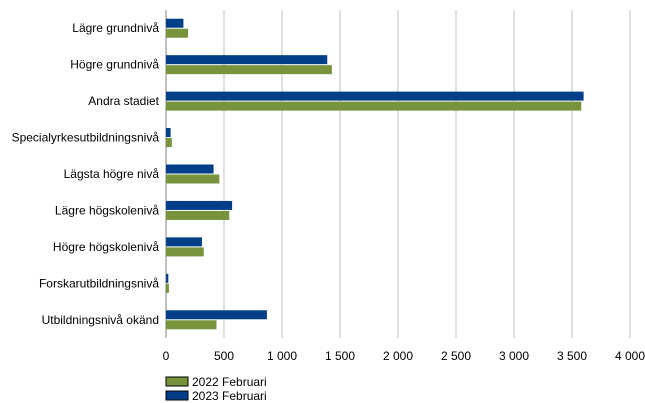  I want to click on category-label: Forskarutbildningsnivå, so click(99, 283).